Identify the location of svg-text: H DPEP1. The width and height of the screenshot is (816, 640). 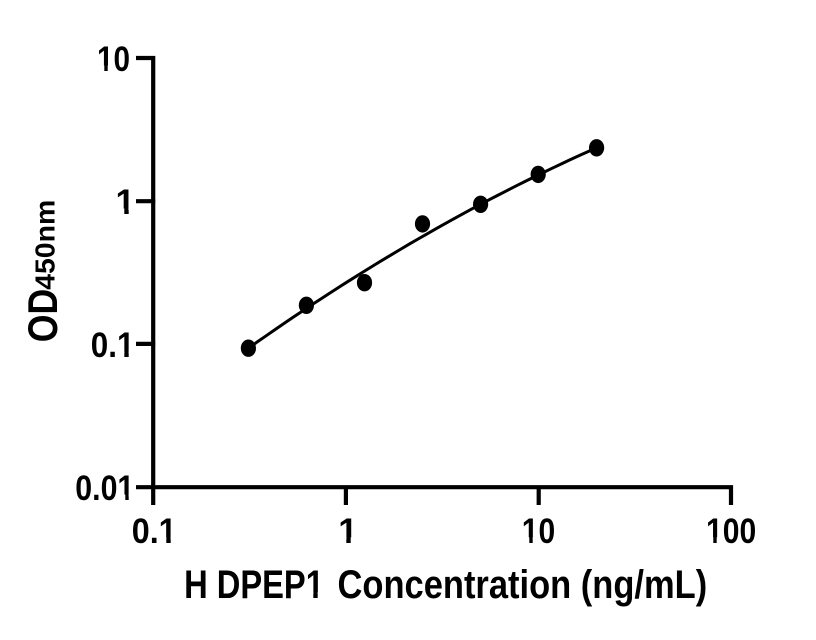
(254, 585).